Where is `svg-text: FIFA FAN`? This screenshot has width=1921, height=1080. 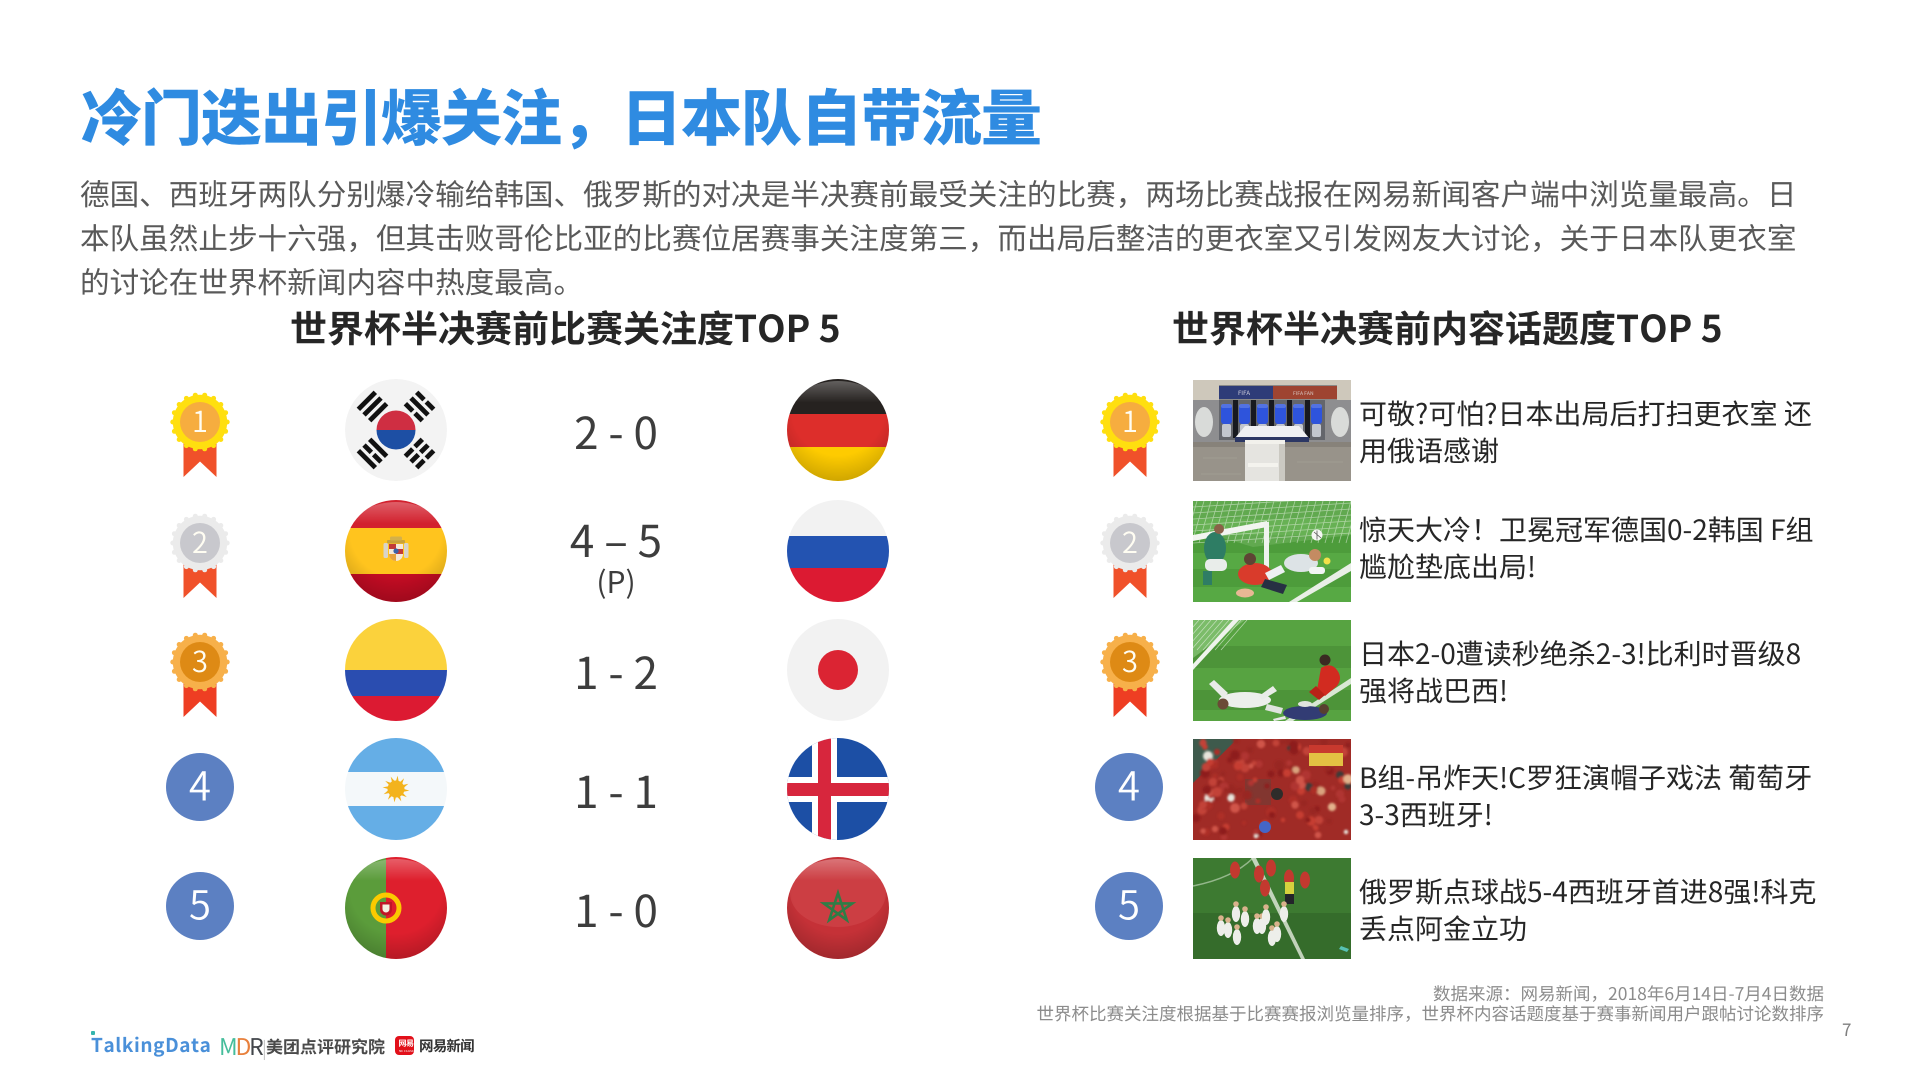
svg-text: FIFA FAN is located at coordinates (1303, 393).